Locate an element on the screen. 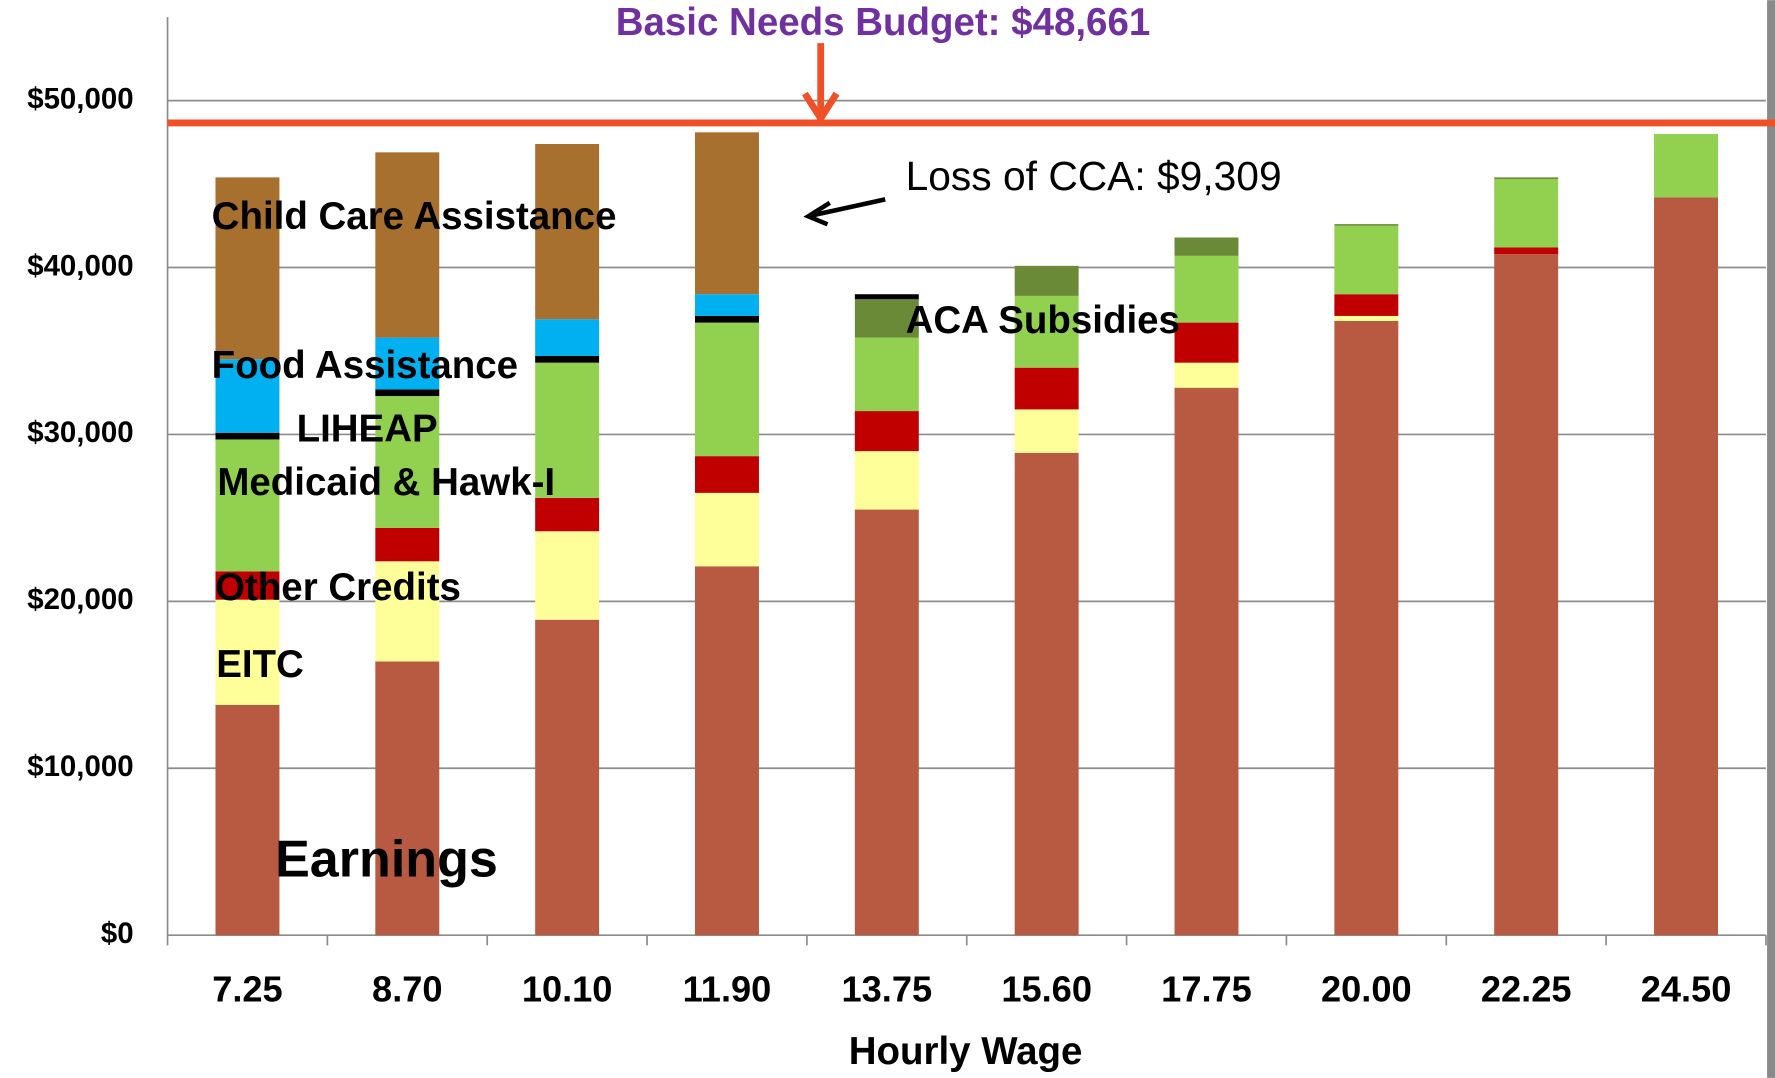 The width and height of the screenshot is (1775, 1078). series-label: Earnings is located at coordinates (386, 860).